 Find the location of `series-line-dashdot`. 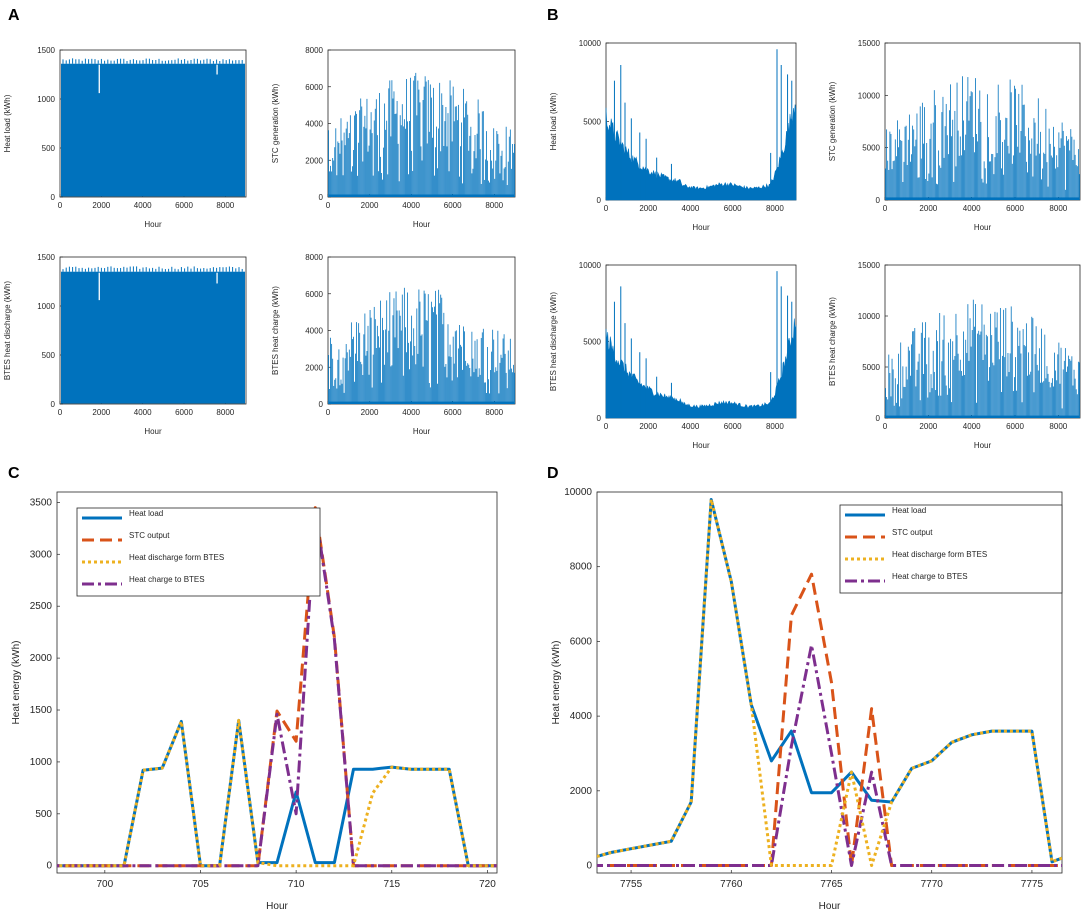

series-line-dashdot is located at coordinates (829, 755).